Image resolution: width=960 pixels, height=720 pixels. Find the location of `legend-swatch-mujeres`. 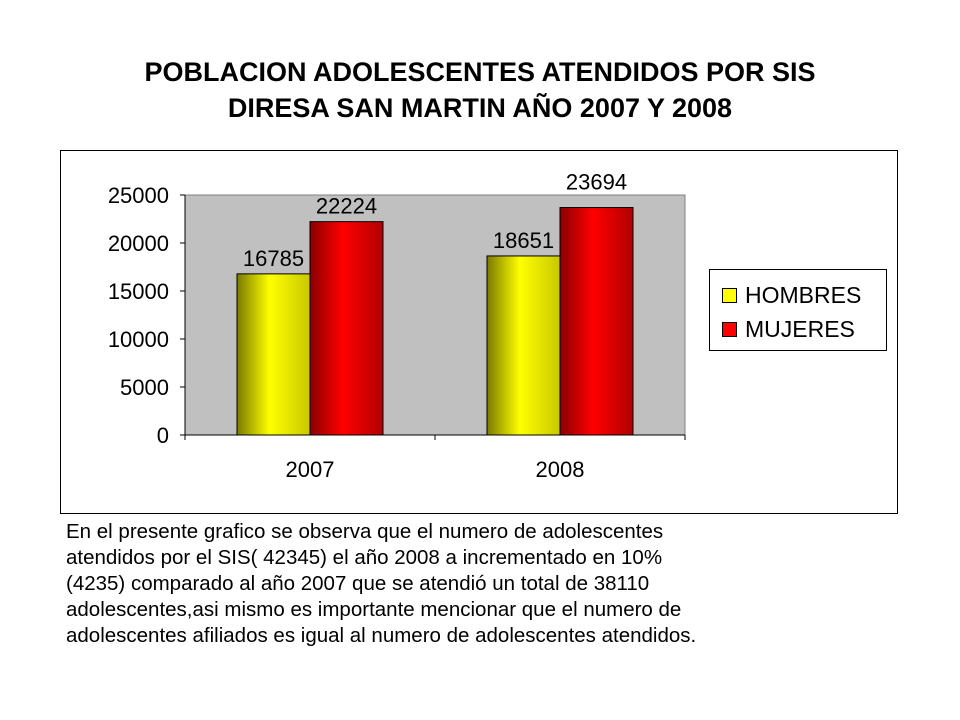

legend-swatch-mujeres is located at coordinates (729, 329).